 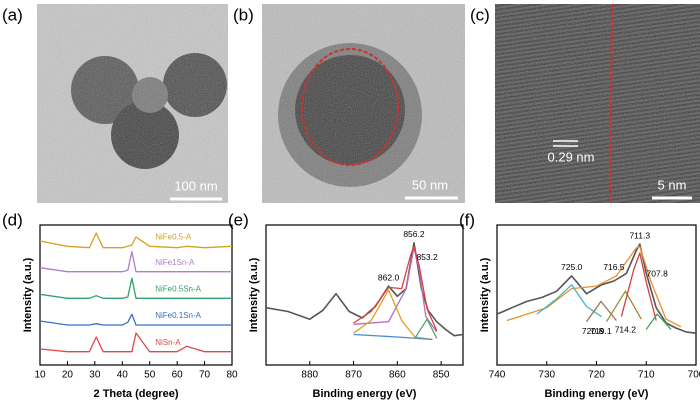 I want to click on x-tick-label: 740, so click(x=497, y=375).